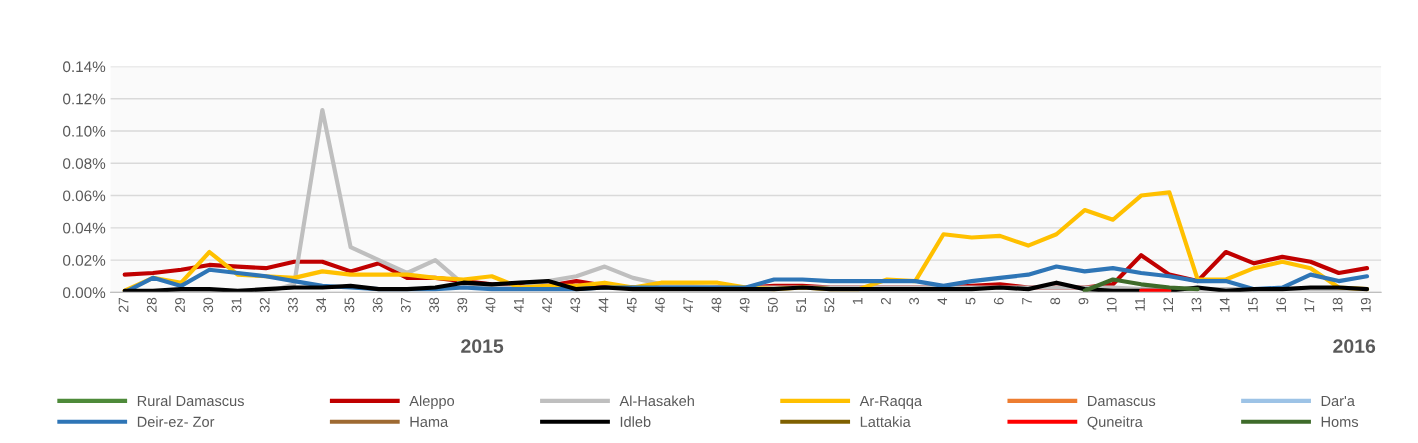 The height and width of the screenshot is (443, 1418). I want to click on x-tick-label: 31, so click(236, 305).